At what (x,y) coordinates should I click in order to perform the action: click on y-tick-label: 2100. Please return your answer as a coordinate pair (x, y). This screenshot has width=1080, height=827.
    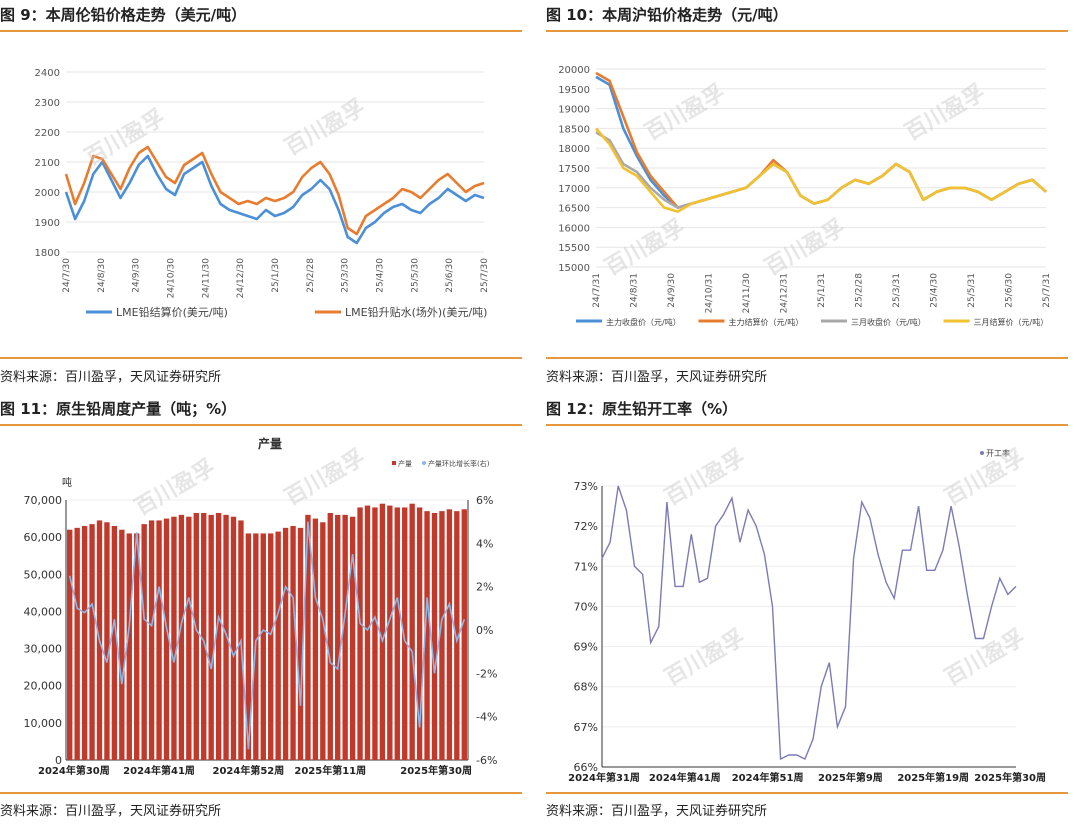
    Looking at the image, I should click on (47, 163).